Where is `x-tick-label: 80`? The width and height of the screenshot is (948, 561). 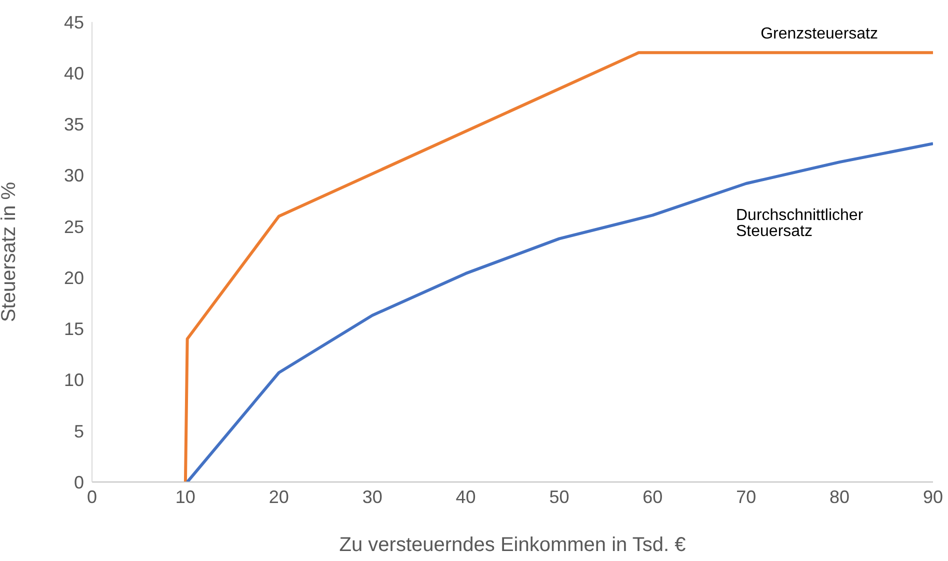
x-tick-label: 80 is located at coordinates (840, 496).